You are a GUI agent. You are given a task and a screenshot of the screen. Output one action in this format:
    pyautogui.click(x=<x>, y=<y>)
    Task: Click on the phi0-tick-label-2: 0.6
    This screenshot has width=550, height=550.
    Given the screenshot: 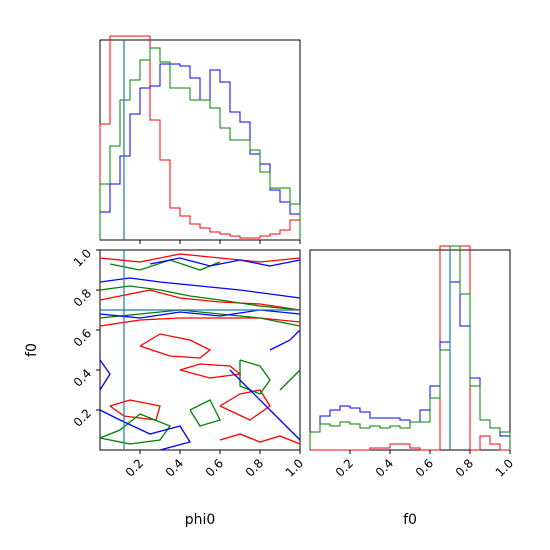 What is the action you would take?
    pyautogui.click(x=214, y=467)
    